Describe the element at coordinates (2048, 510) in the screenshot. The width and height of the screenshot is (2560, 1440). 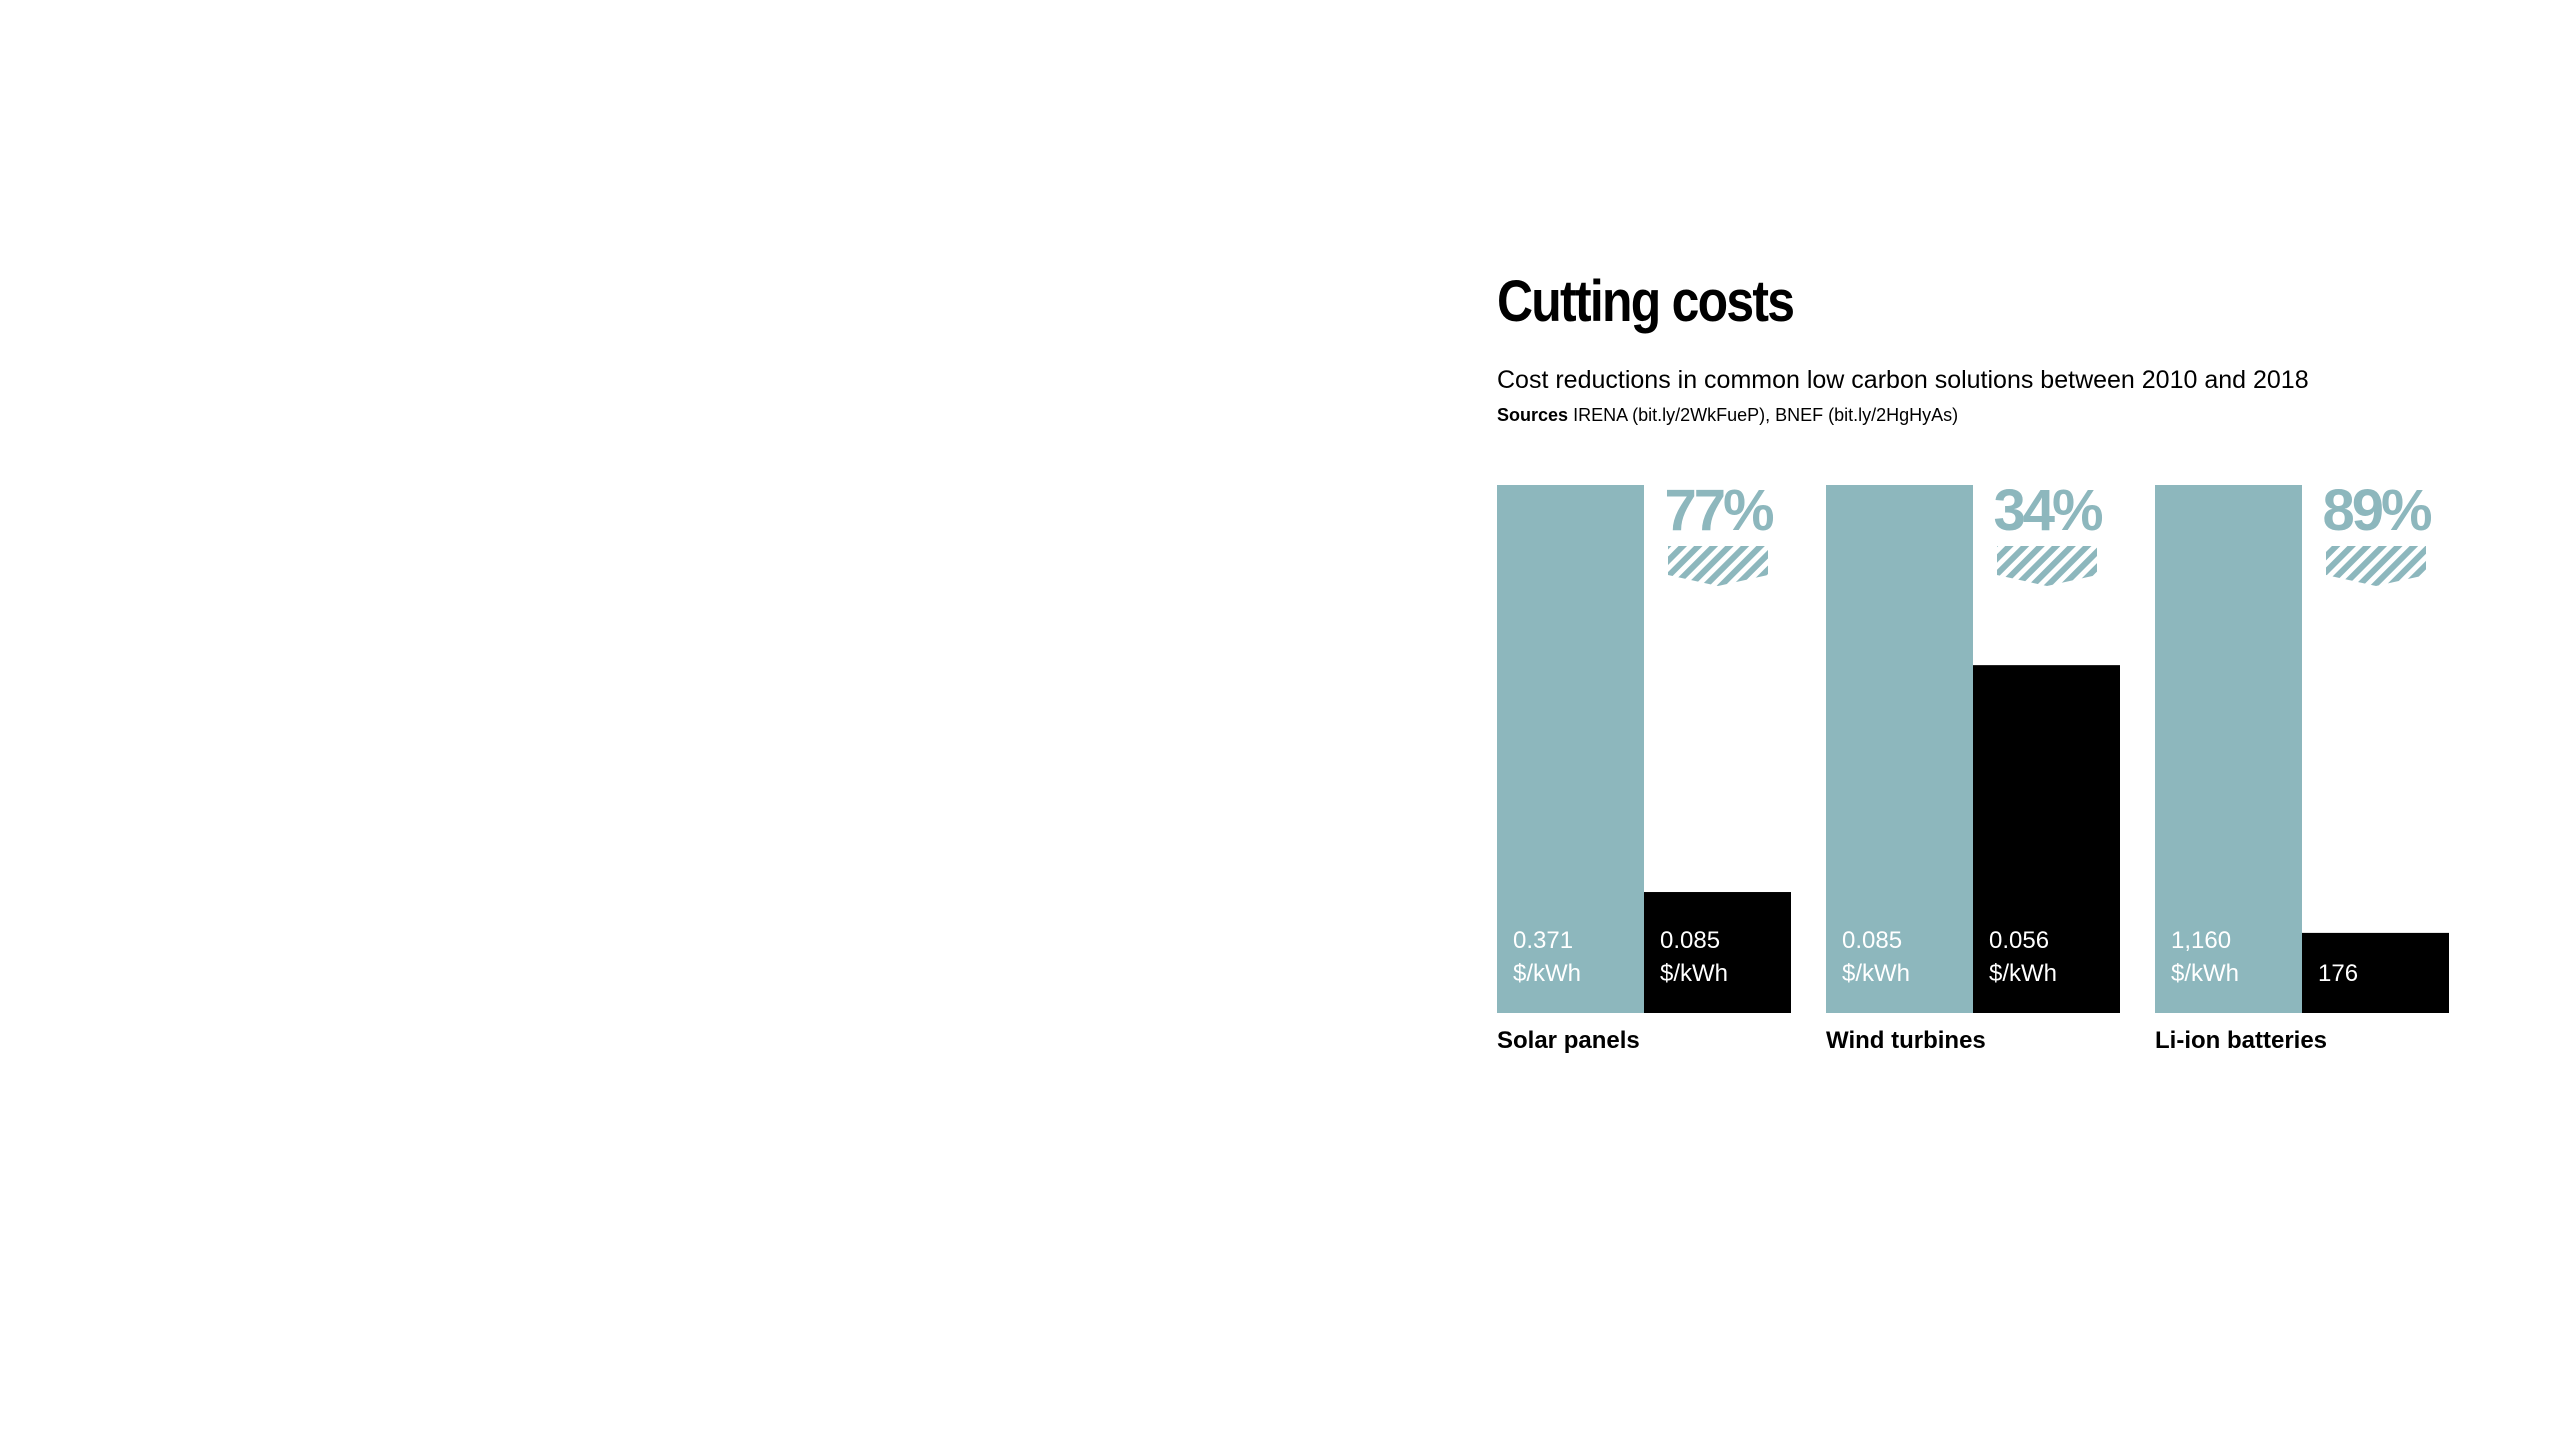
I see `reduction-percentage: 34%` at that location.